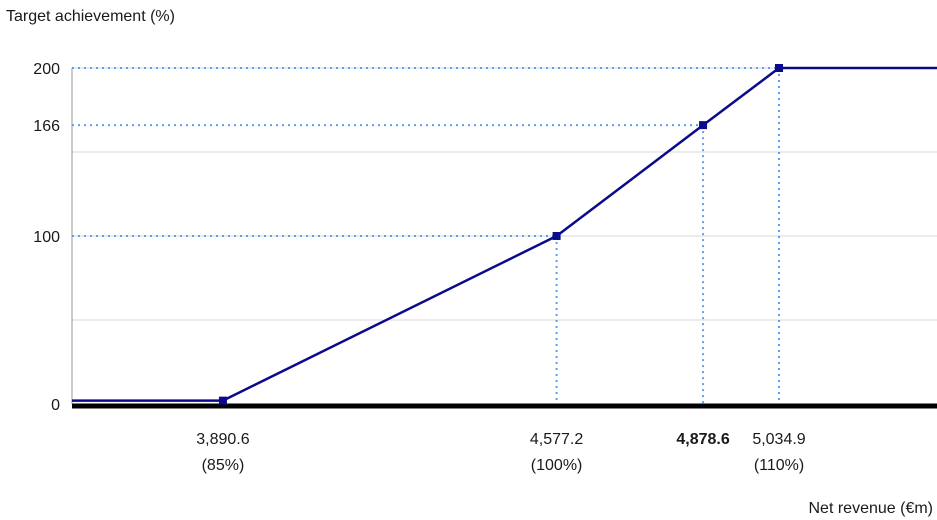 The image size is (937, 520). I want to click on y-tick-label-100: 100, so click(46, 237).